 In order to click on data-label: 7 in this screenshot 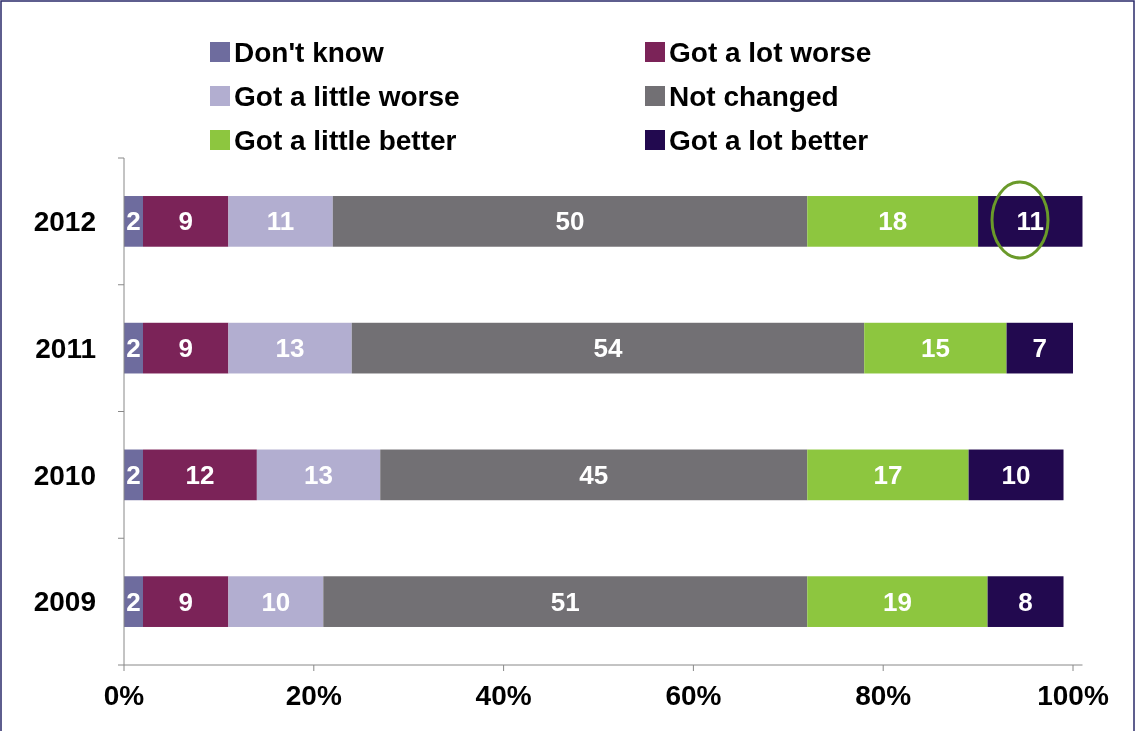, I will do `click(1040, 348)`.